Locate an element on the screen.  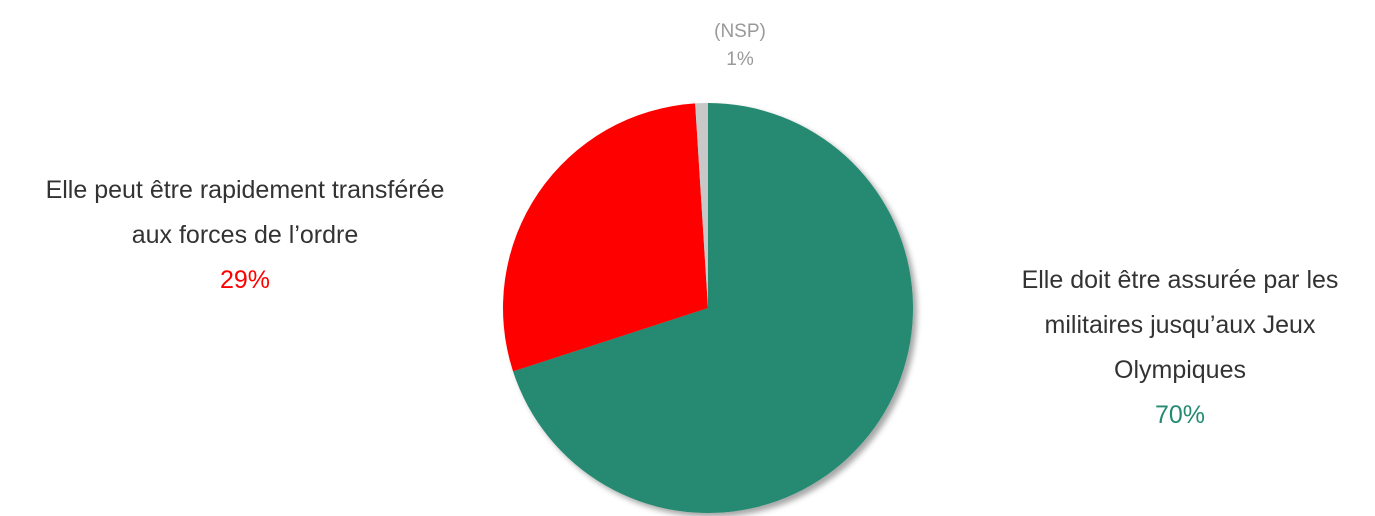
value-label: 29% is located at coordinates (245, 280).